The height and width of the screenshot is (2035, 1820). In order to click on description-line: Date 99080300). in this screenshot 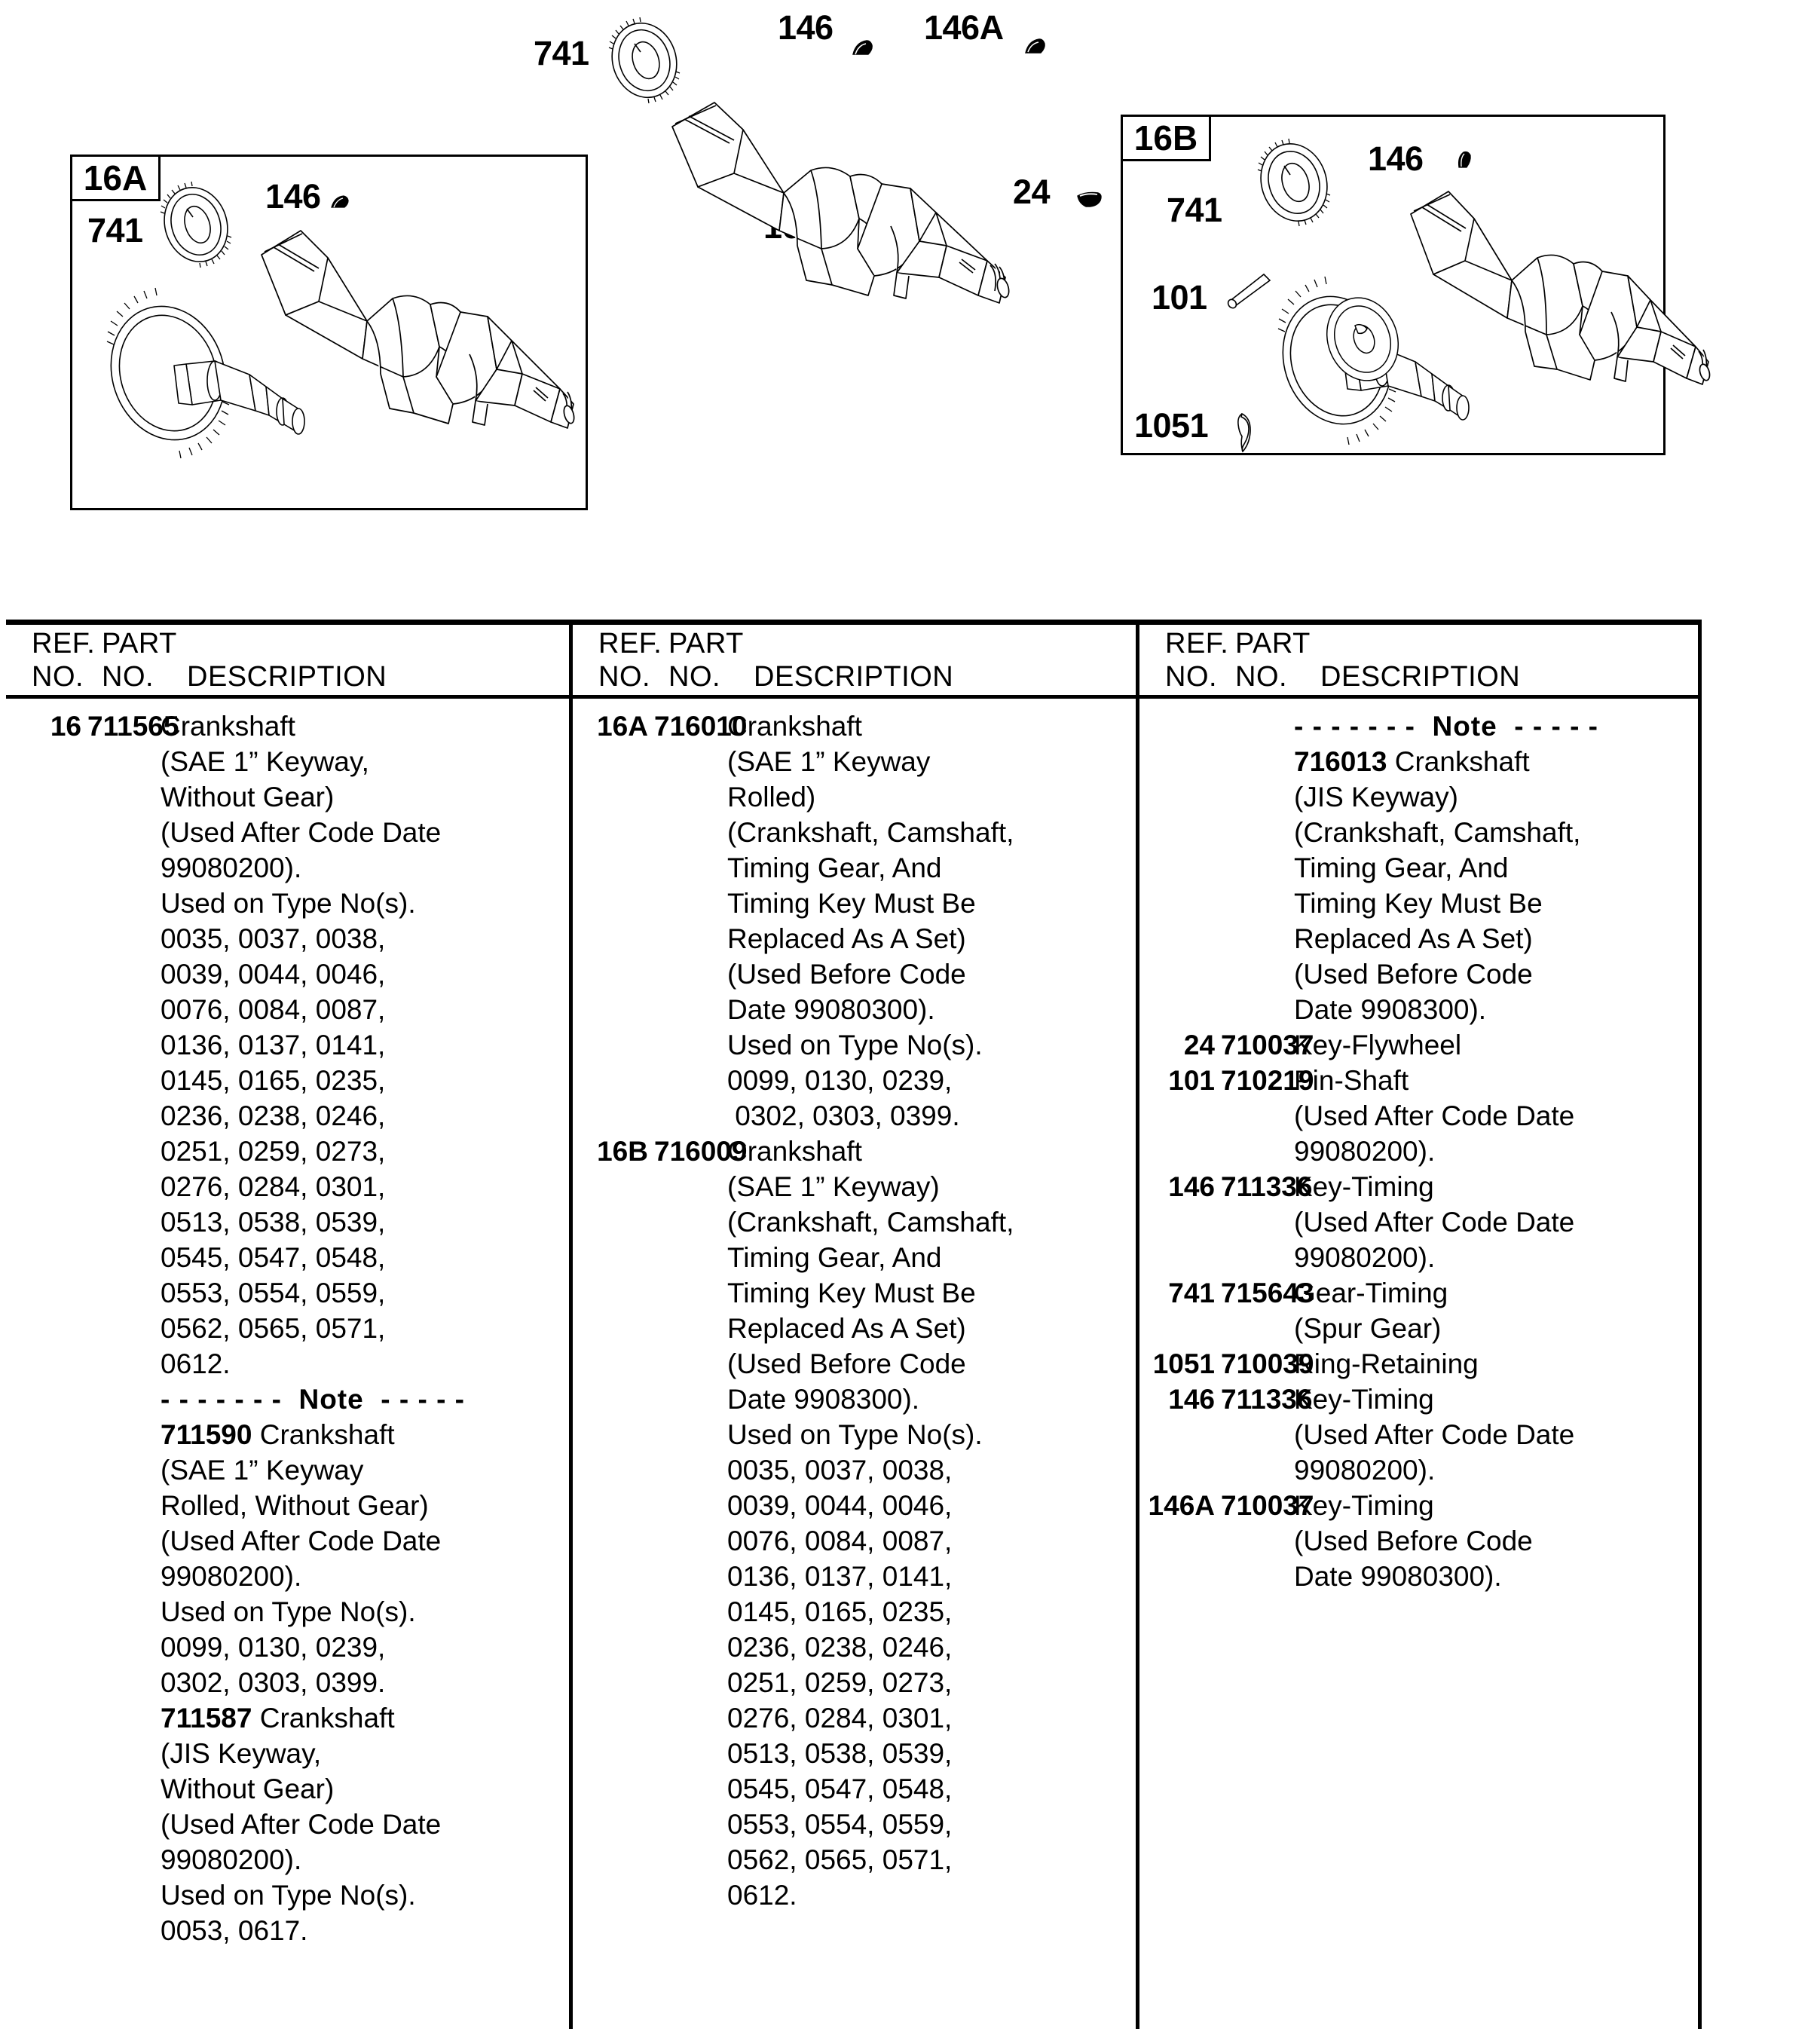, I will do `click(1398, 1576)`.